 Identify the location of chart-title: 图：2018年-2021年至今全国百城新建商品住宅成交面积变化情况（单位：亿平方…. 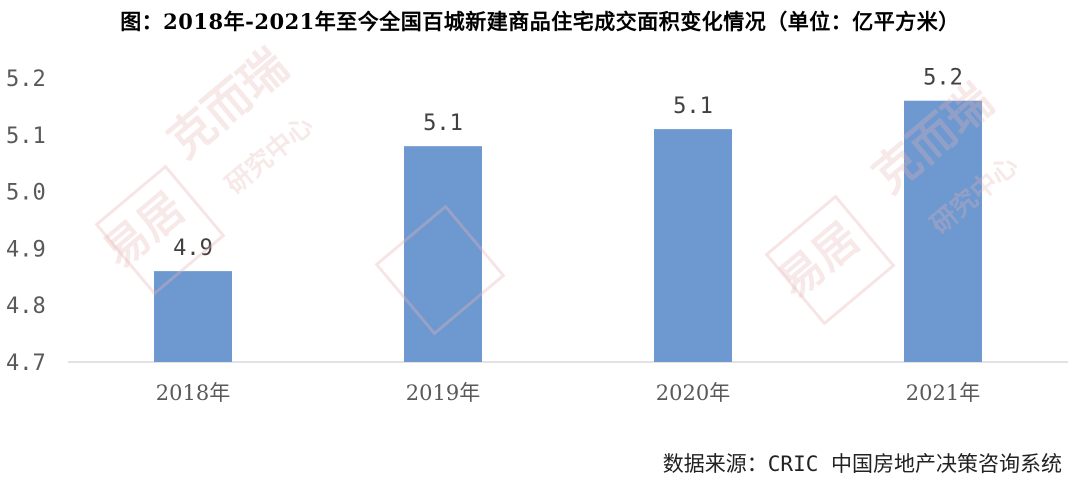
(540, 21).